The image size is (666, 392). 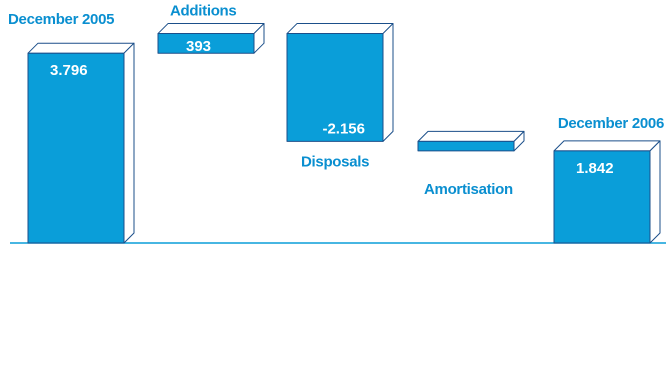 I want to click on category-label: Amortisation, so click(x=468, y=189).